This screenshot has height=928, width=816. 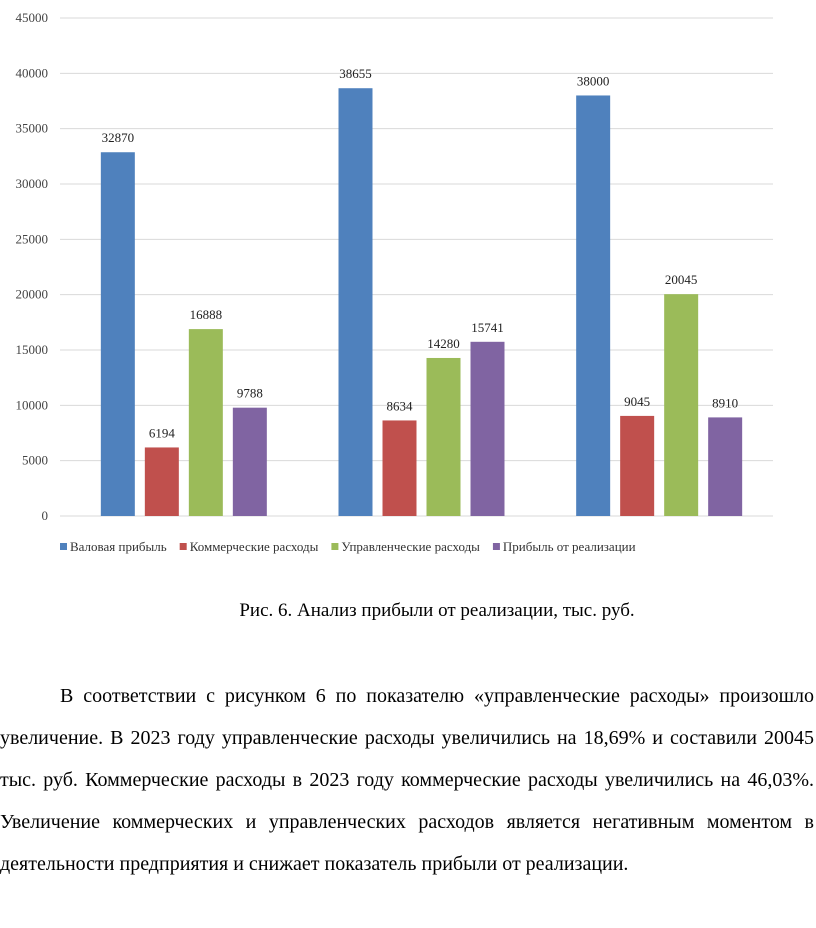 What do you see at coordinates (32, 72) in the screenshot?
I see `y-tick-label: 40000` at bounding box center [32, 72].